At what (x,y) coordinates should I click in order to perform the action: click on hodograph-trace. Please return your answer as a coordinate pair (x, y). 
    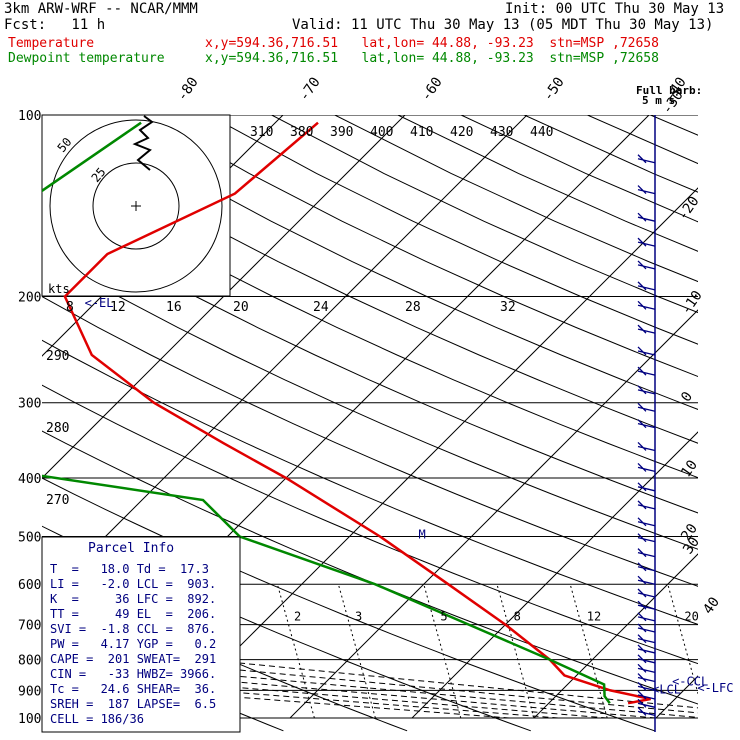
    Looking at the image, I should click on (143, 143).